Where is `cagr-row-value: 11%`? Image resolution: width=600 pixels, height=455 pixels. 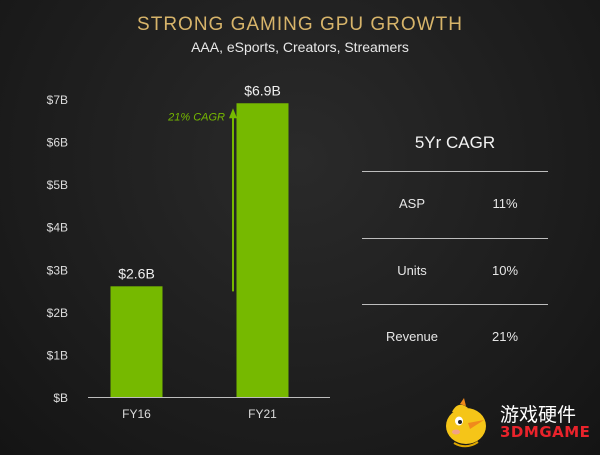 cagr-row-value: 11% is located at coordinates (505, 203).